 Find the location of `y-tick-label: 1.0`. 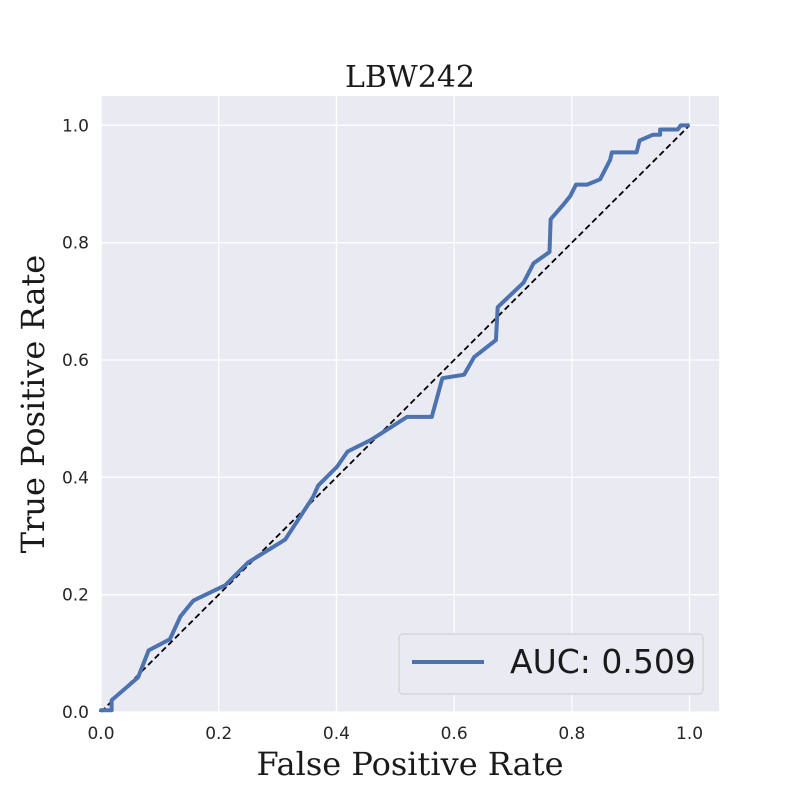

y-tick-label: 1.0 is located at coordinates (75, 126).